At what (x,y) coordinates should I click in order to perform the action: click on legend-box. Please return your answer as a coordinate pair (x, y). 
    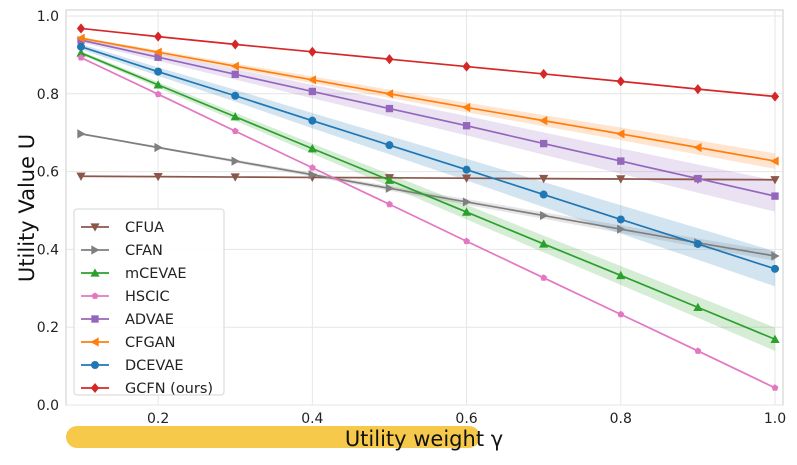
    Looking at the image, I should click on (149, 302).